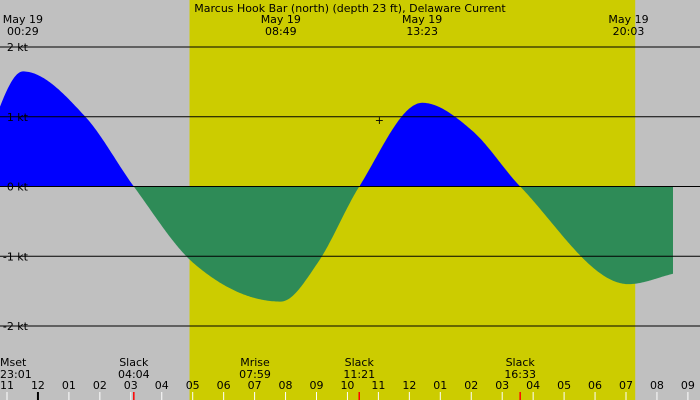  Describe the element at coordinates (281, 31) in the screenshot. I see `top-time-label: 08:49` at that location.